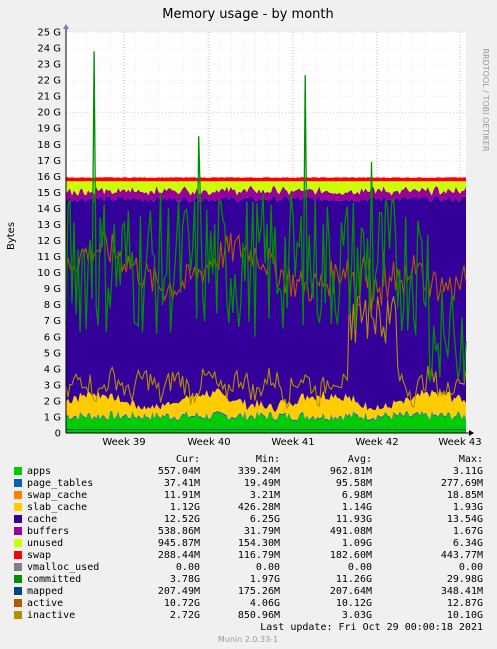  What do you see at coordinates (185, 615) in the screenshot?
I see `legend-value: 2.72G` at bounding box center [185, 615].